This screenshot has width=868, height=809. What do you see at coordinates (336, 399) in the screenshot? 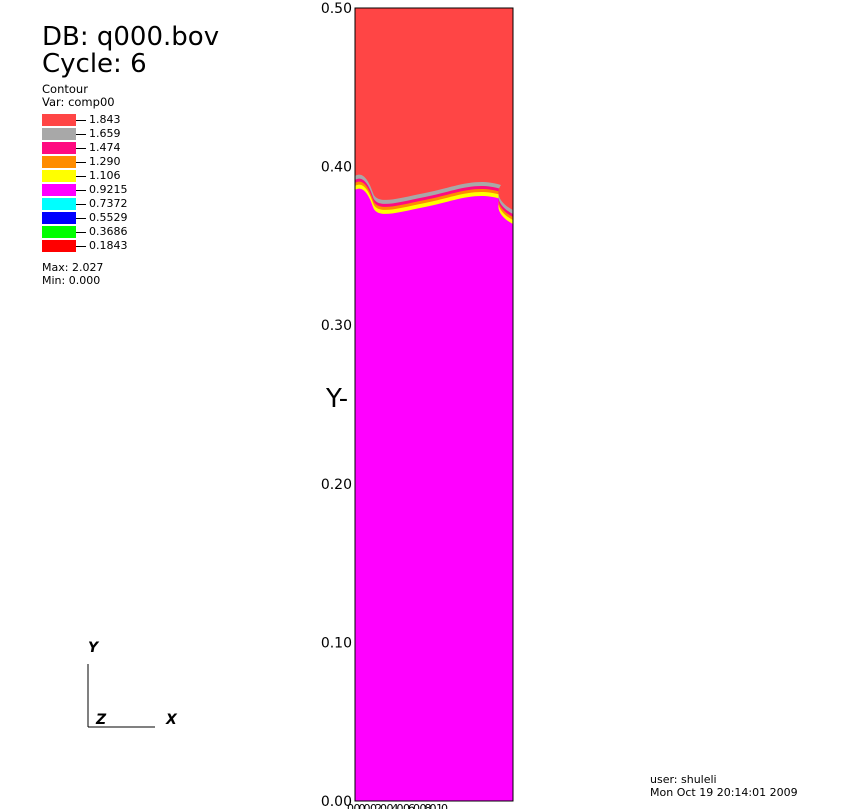
I see `y-axis-title: Y-` at bounding box center [336, 399].